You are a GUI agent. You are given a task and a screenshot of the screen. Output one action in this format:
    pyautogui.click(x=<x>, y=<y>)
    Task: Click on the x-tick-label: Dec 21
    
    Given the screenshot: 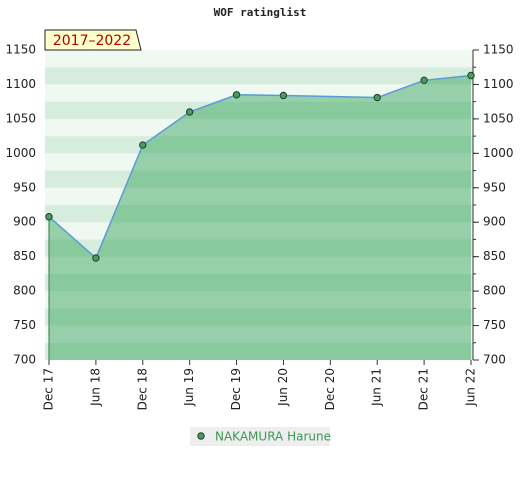 What is the action you would take?
    pyautogui.click(x=424, y=389)
    